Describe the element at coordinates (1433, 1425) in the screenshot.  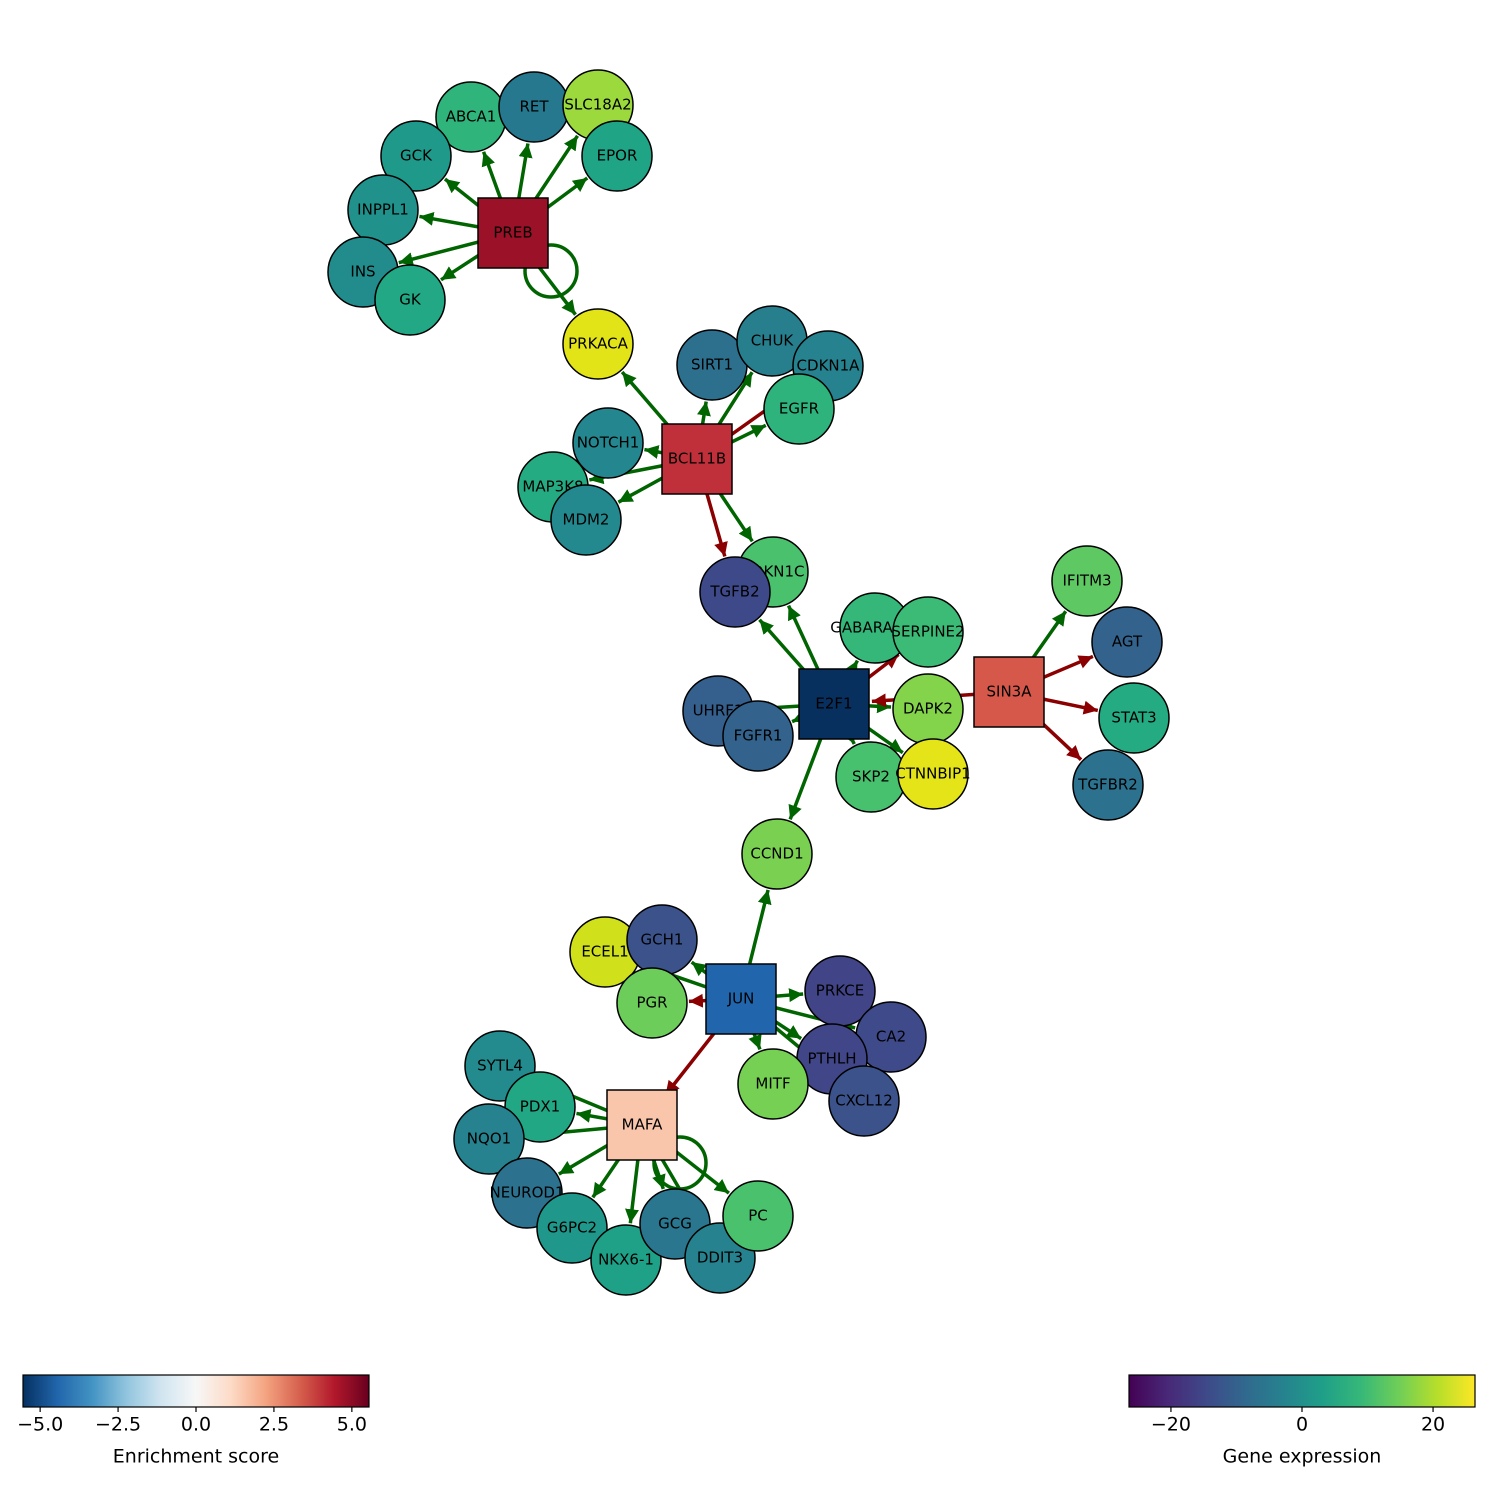
I see `tick-label: 20` at that location.